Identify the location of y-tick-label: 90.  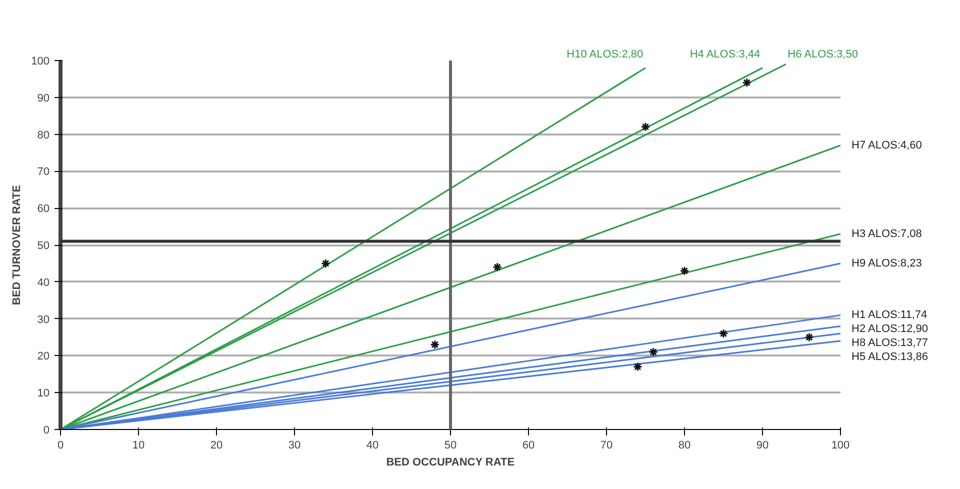
(43, 98).